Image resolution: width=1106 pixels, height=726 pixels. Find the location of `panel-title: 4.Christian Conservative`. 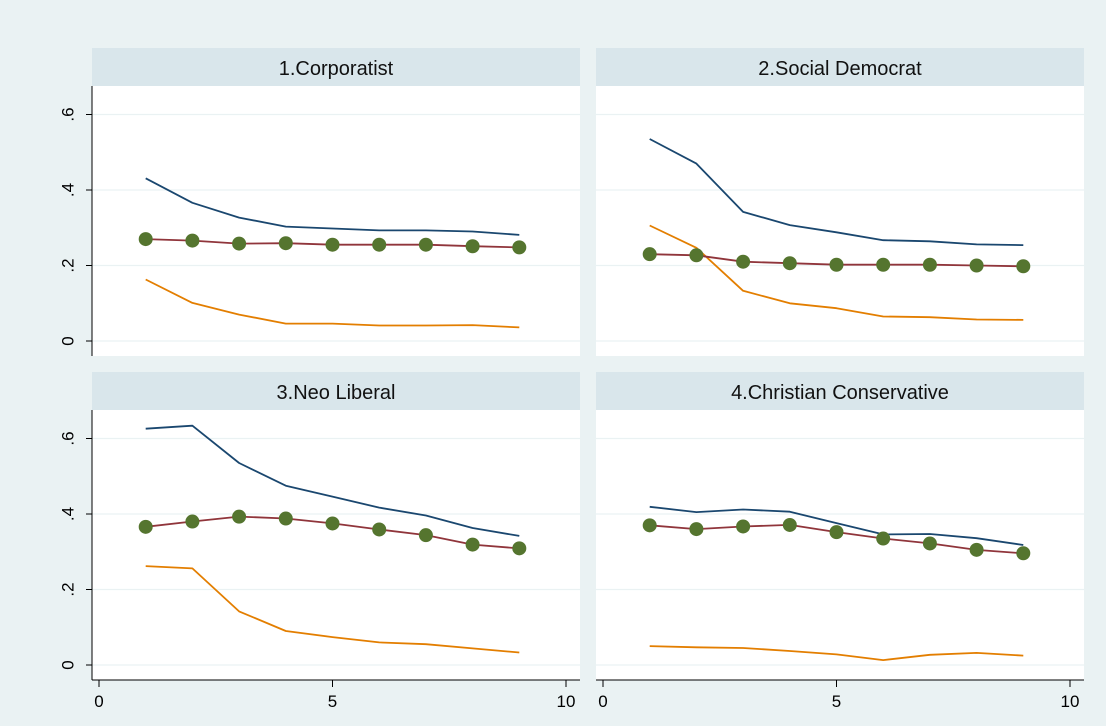

panel-title: 4.Christian Conservative is located at coordinates (840, 393).